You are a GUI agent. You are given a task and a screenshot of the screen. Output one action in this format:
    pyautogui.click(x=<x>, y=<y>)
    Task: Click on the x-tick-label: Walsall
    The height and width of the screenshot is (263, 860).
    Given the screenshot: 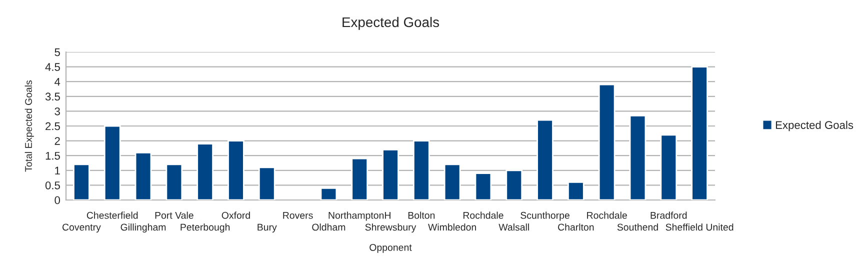 What is the action you would take?
    pyautogui.click(x=513, y=227)
    